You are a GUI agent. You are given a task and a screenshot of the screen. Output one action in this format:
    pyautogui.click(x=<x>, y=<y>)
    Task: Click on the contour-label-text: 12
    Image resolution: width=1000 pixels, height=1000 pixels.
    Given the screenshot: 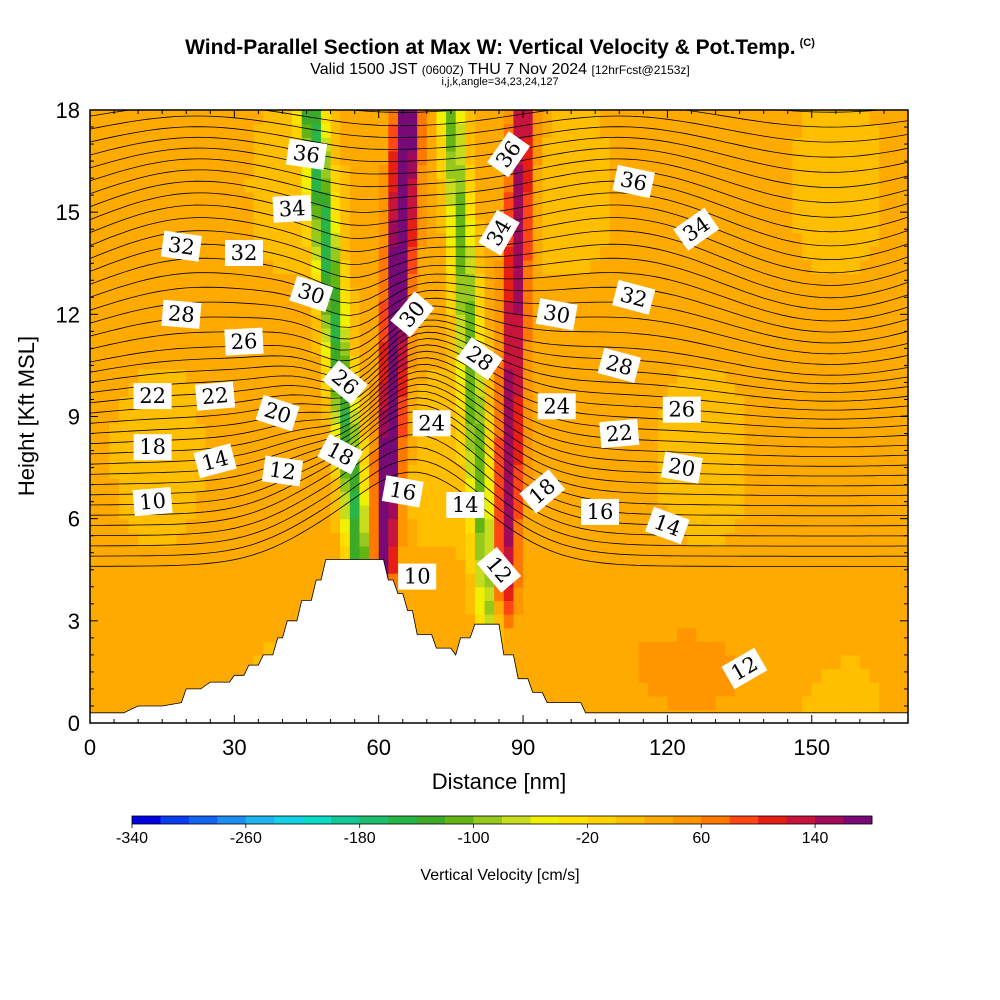 What is the action you would take?
    pyautogui.click(x=283, y=470)
    